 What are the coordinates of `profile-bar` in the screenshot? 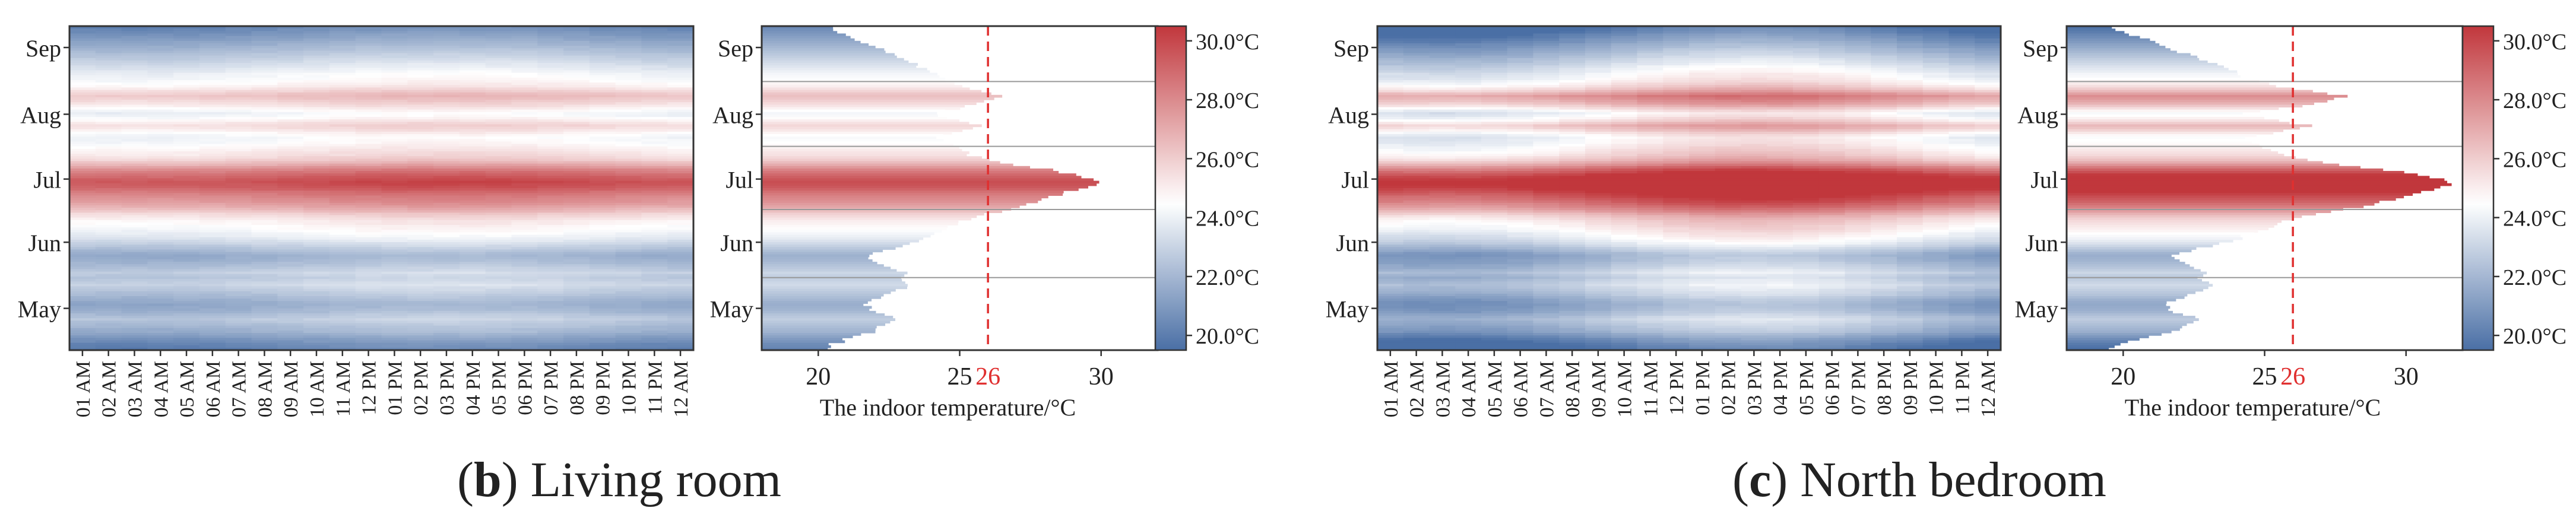 It's located at (919, 174).